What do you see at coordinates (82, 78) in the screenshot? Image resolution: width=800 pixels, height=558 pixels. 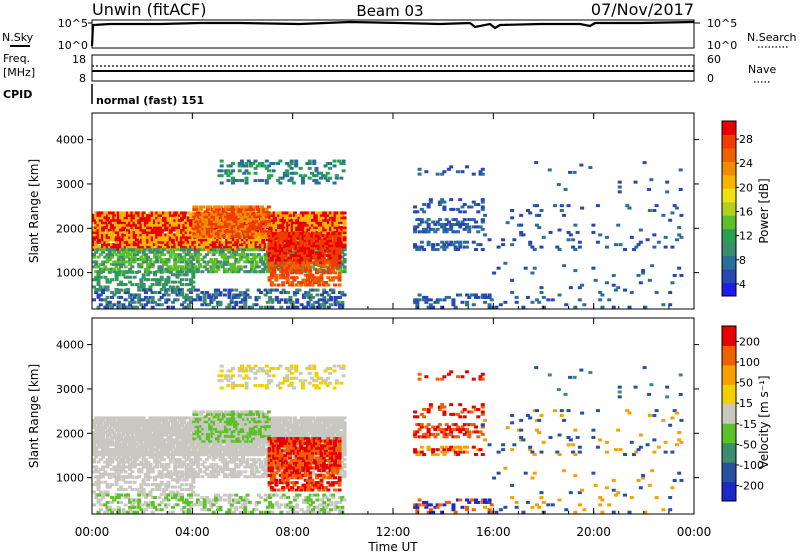 I see `freq-left-tick-bottom: 8` at bounding box center [82, 78].